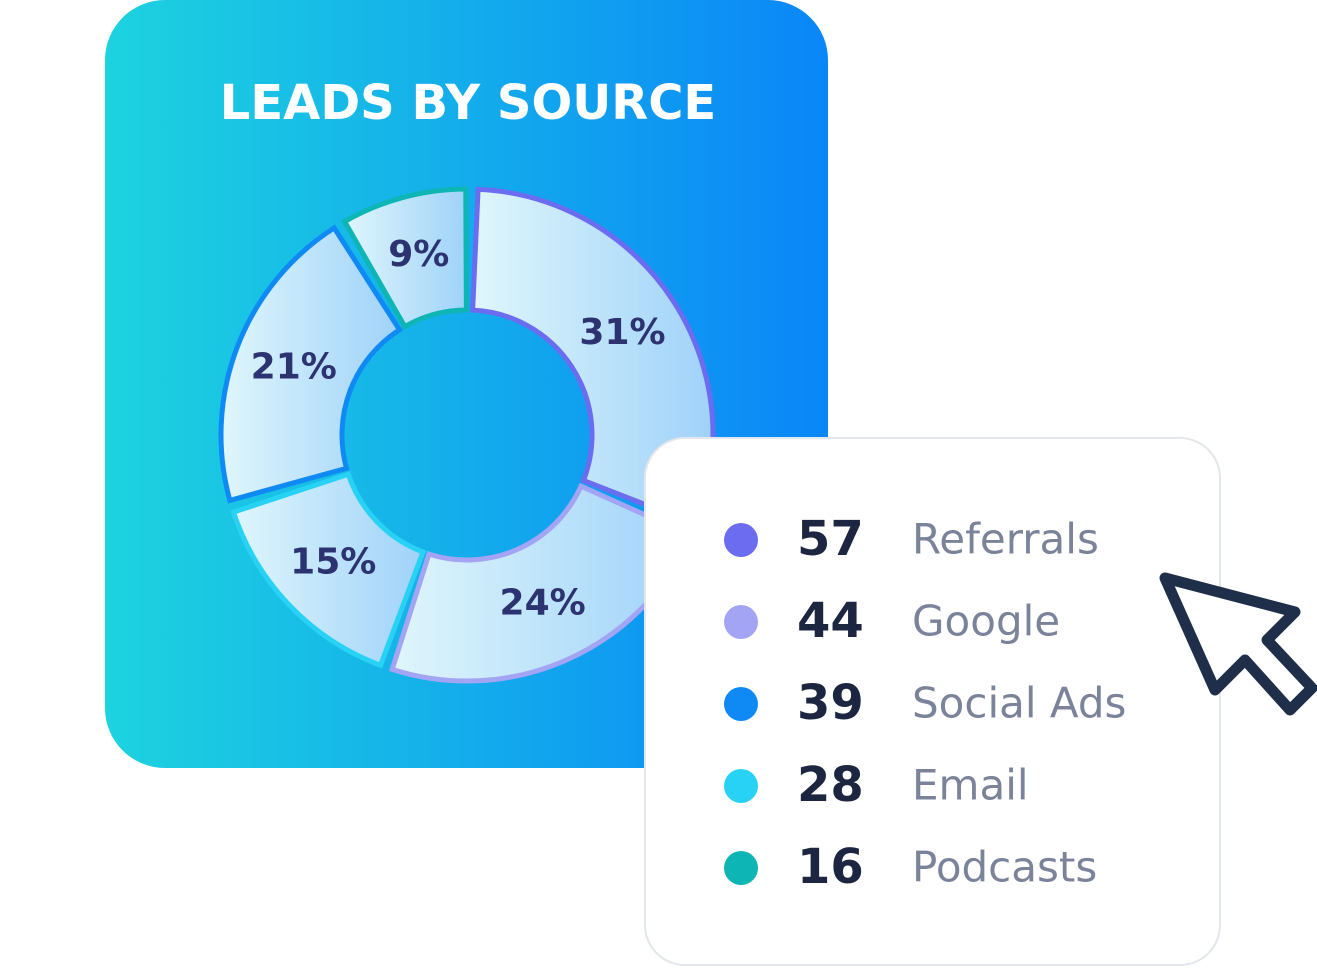  Describe the element at coordinates (622, 332) in the screenshot. I see `slice-label: 31%` at that location.